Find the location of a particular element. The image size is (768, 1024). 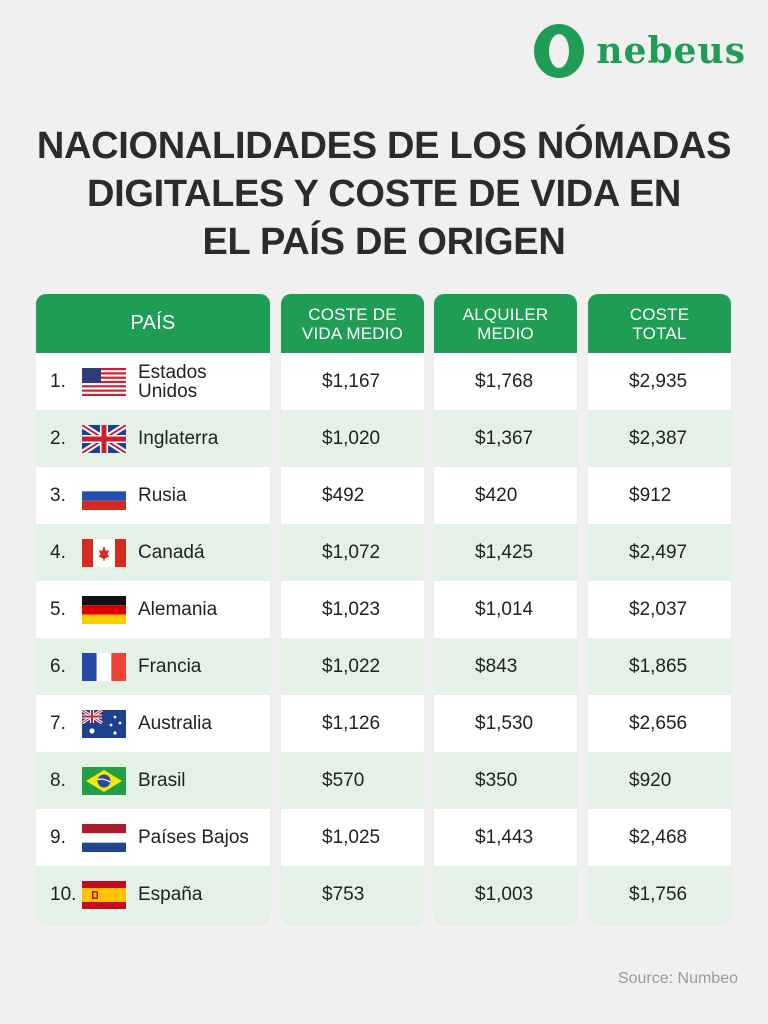

rent-cell: $1,425 is located at coordinates (505, 552).